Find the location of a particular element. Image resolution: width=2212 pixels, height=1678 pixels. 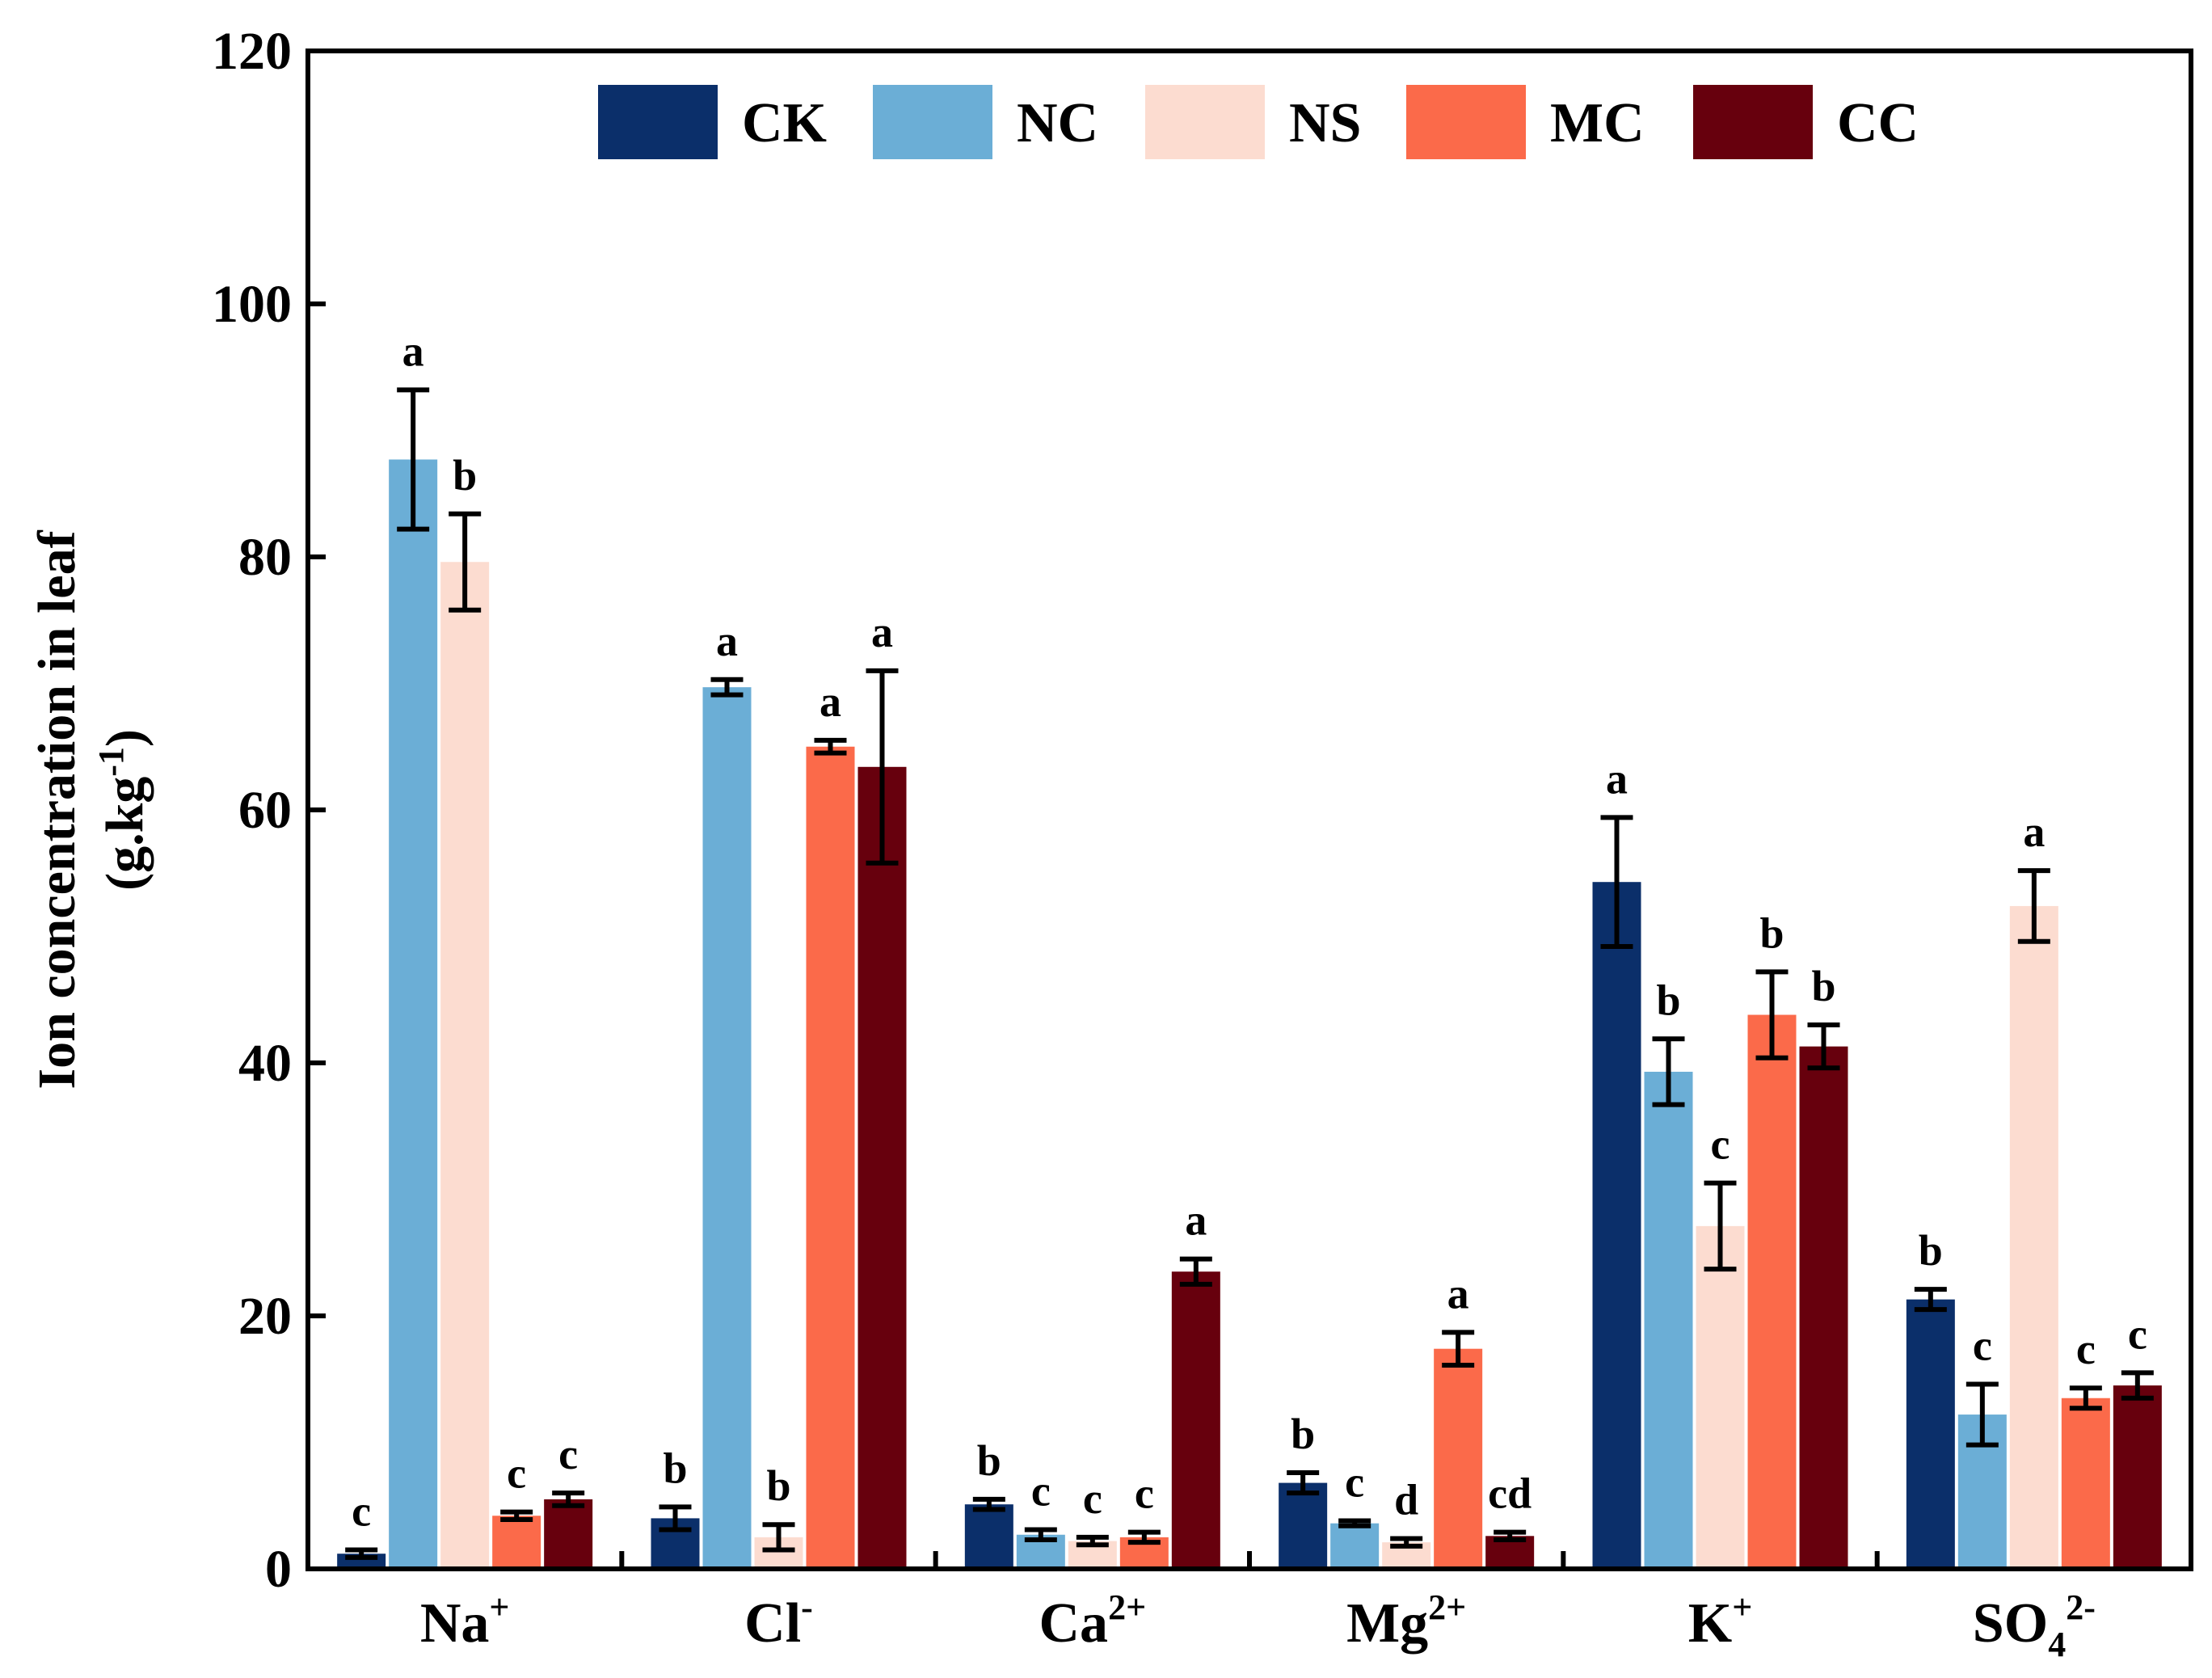

x-category-label: K+ is located at coordinates (1720, 1621).